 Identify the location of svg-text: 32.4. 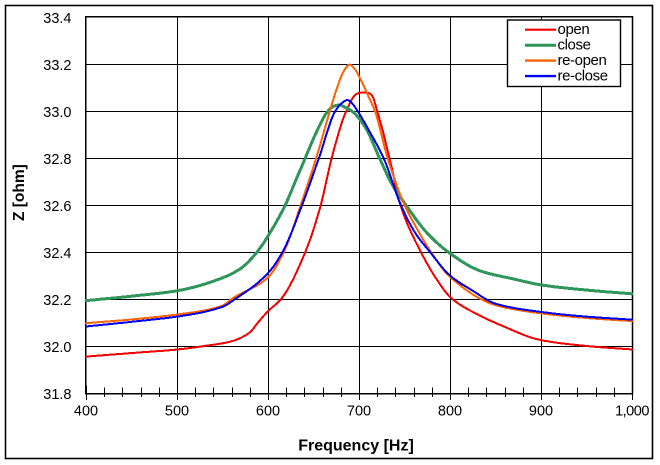
(57, 254).